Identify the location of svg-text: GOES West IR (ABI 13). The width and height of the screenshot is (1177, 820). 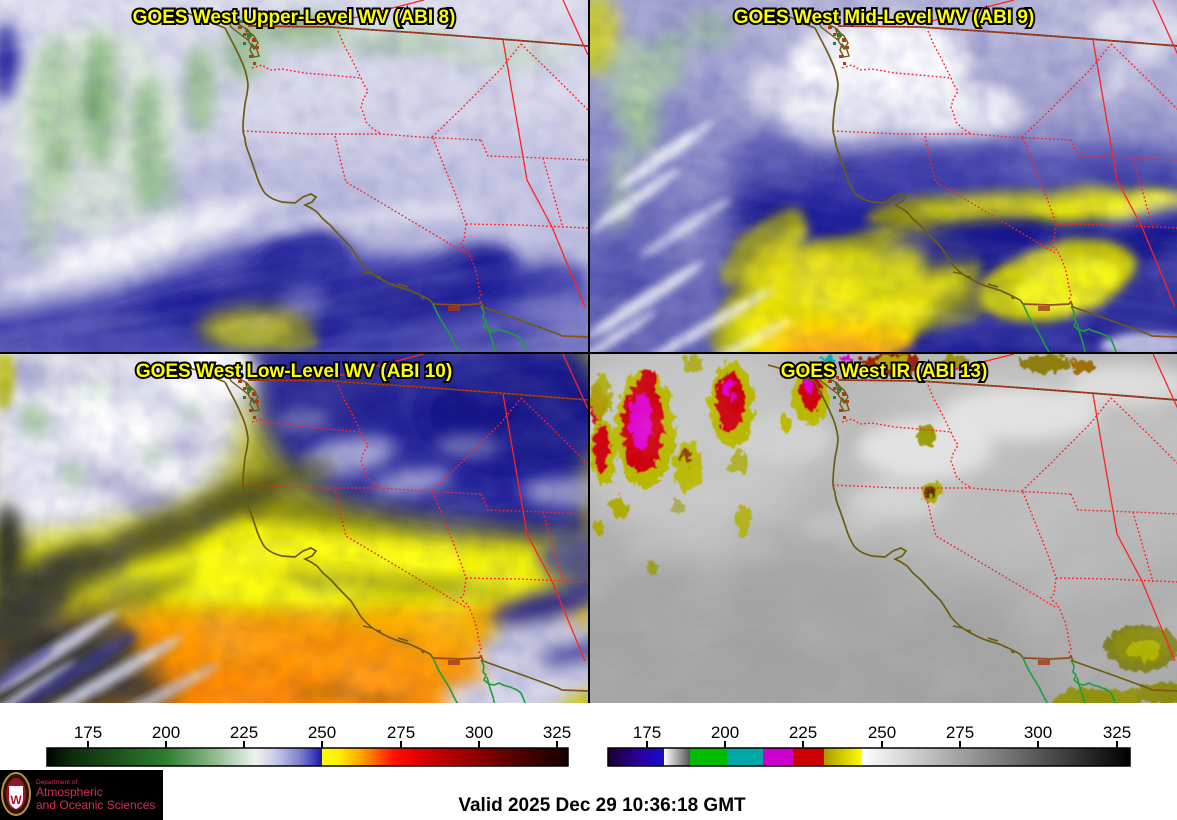
(884, 371).